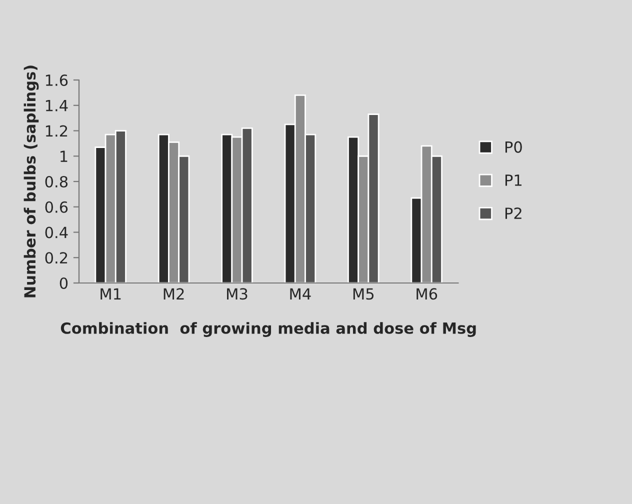 The image size is (632, 504). I want to click on x-tick-label: M5, so click(363, 294).